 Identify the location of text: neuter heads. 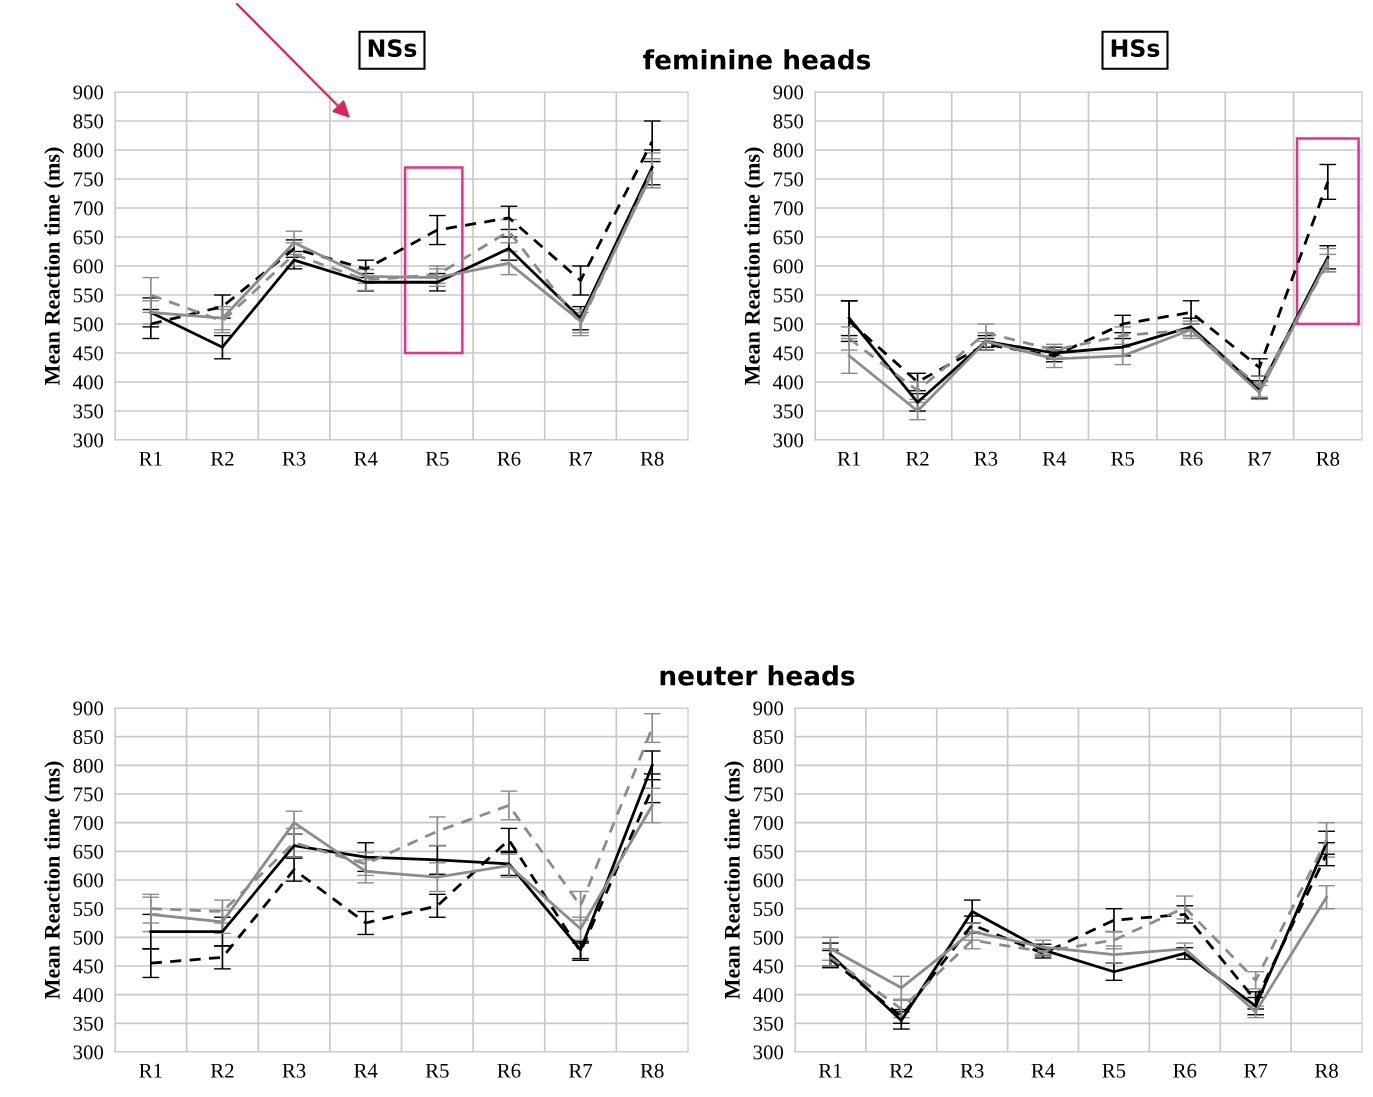
(757, 675).